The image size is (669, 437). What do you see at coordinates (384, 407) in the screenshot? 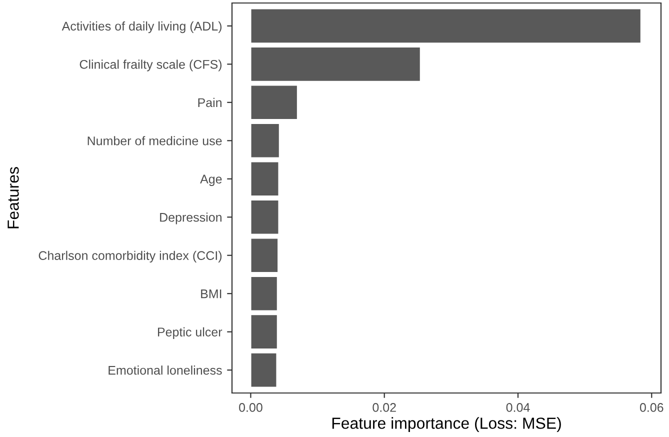
I see `x-tick-label: 0.02` at bounding box center [384, 407].